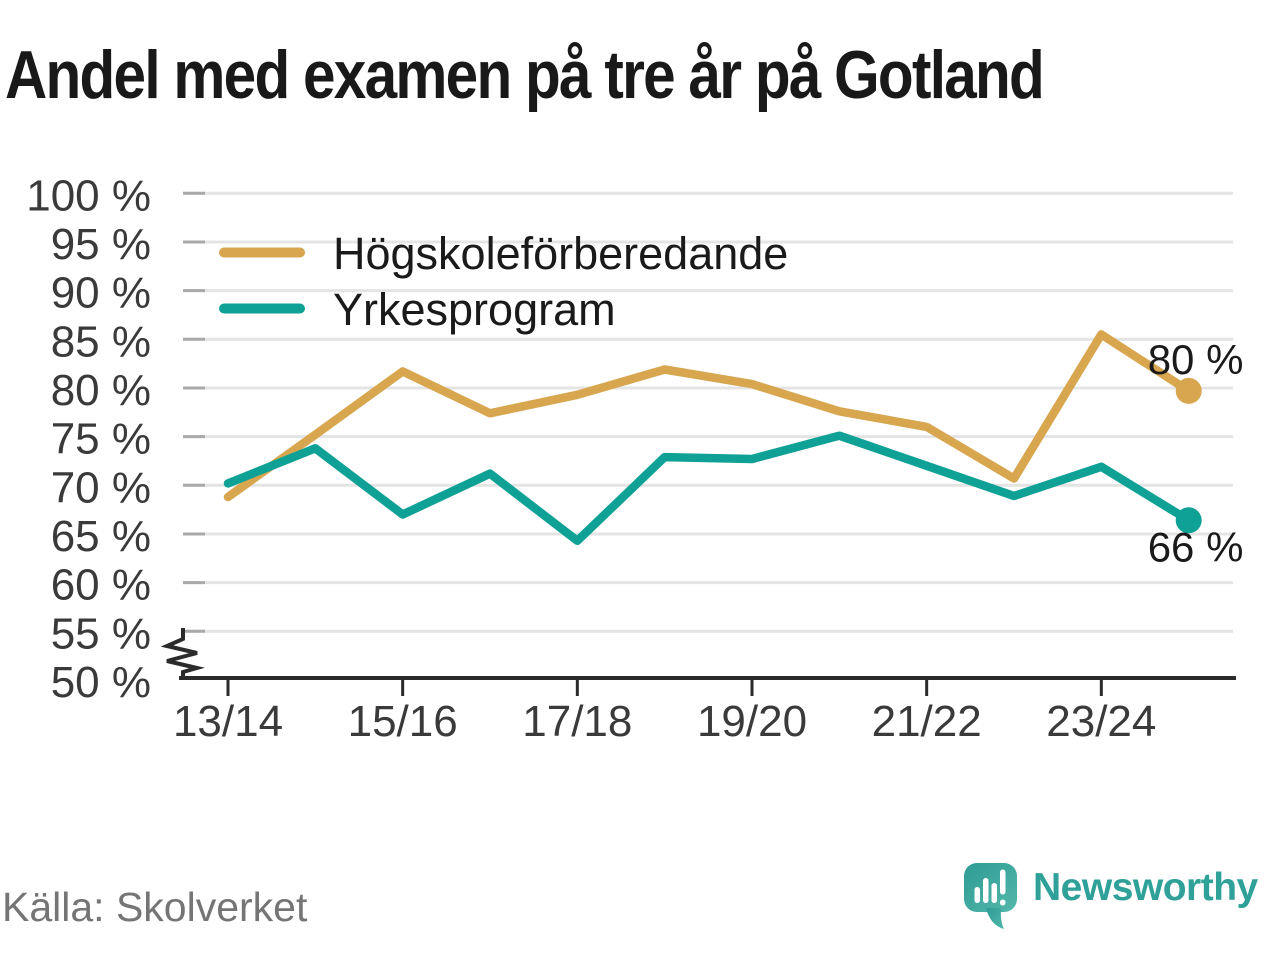  Describe the element at coordinates (752, 721) in the screenshot. I see `x-tick-label: 19/20` at that location.